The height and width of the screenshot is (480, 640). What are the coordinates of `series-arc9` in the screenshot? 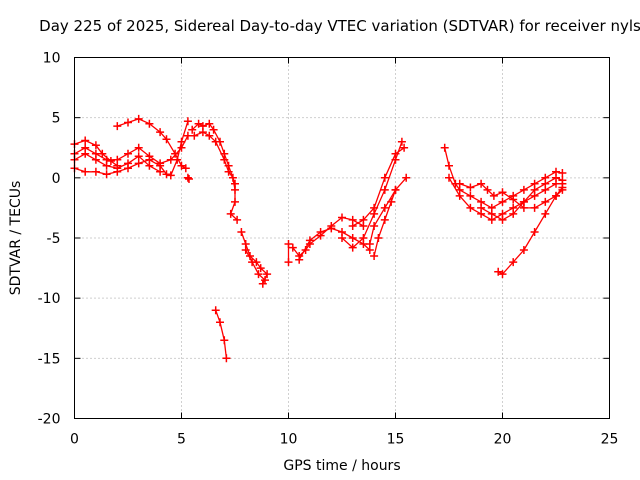 It's located at (214, 161).